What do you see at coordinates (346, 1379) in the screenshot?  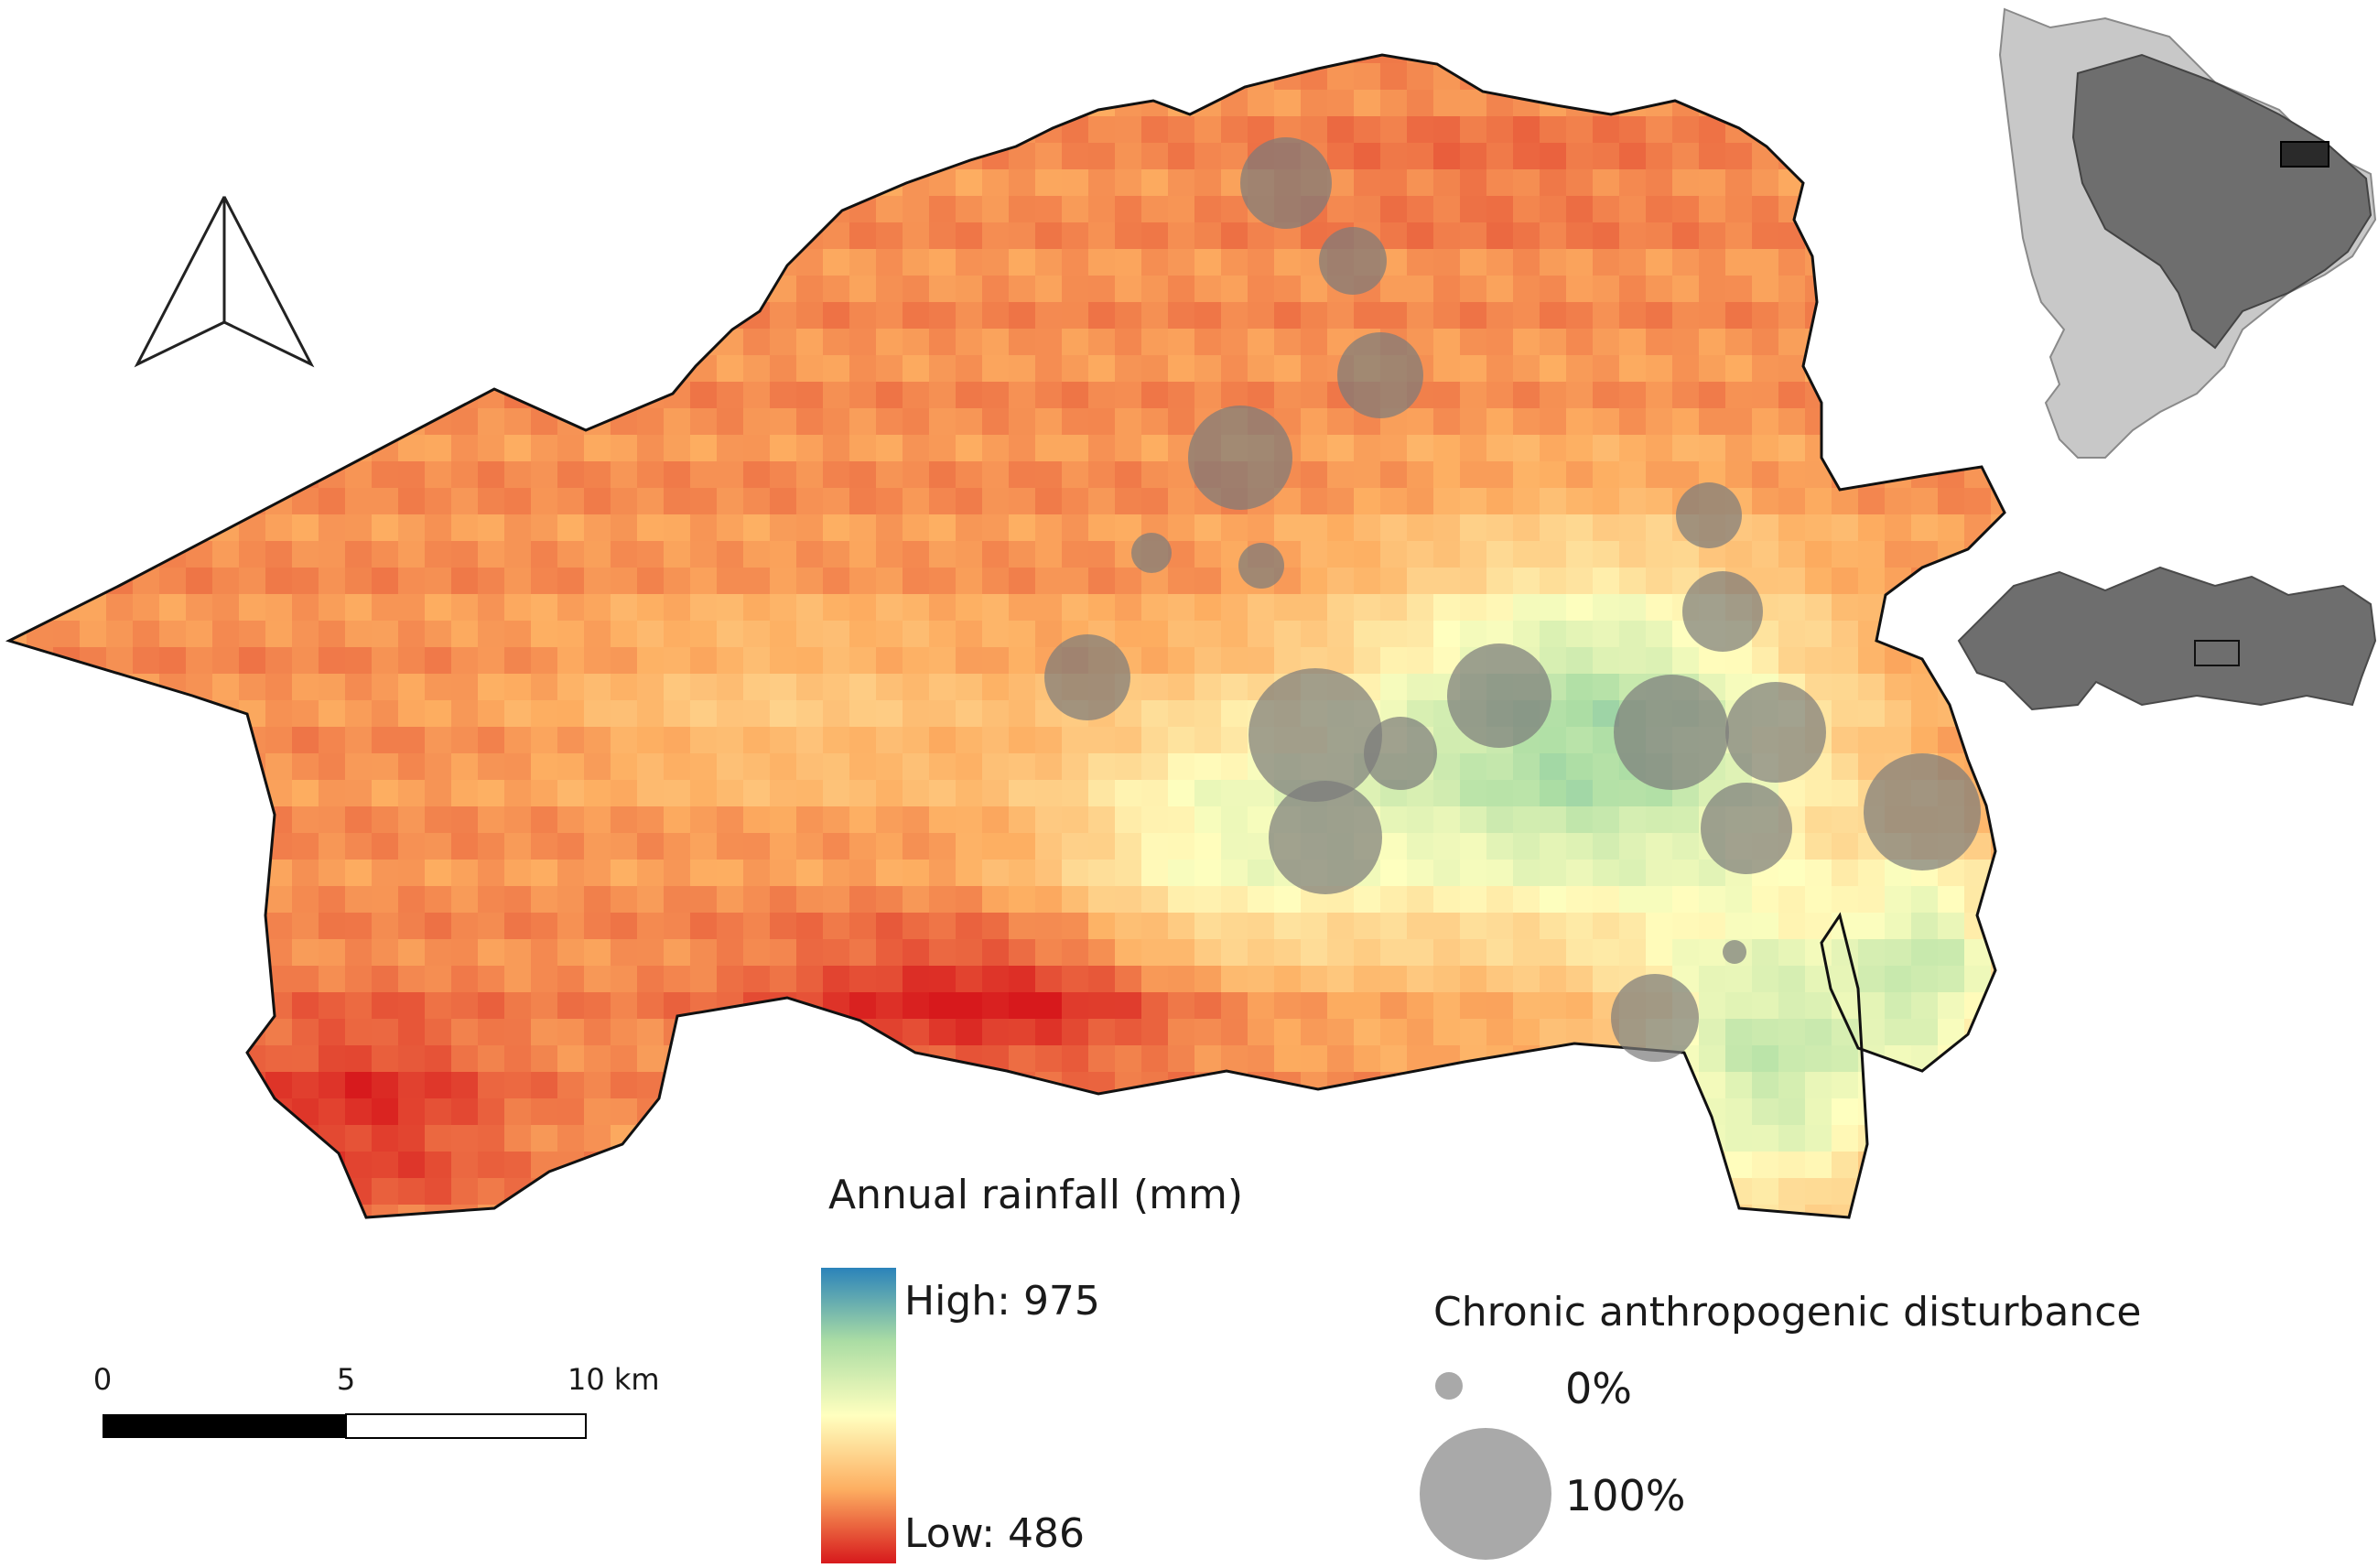 I see `scale-tick-5: 5` at bounding box center [346, 1379].